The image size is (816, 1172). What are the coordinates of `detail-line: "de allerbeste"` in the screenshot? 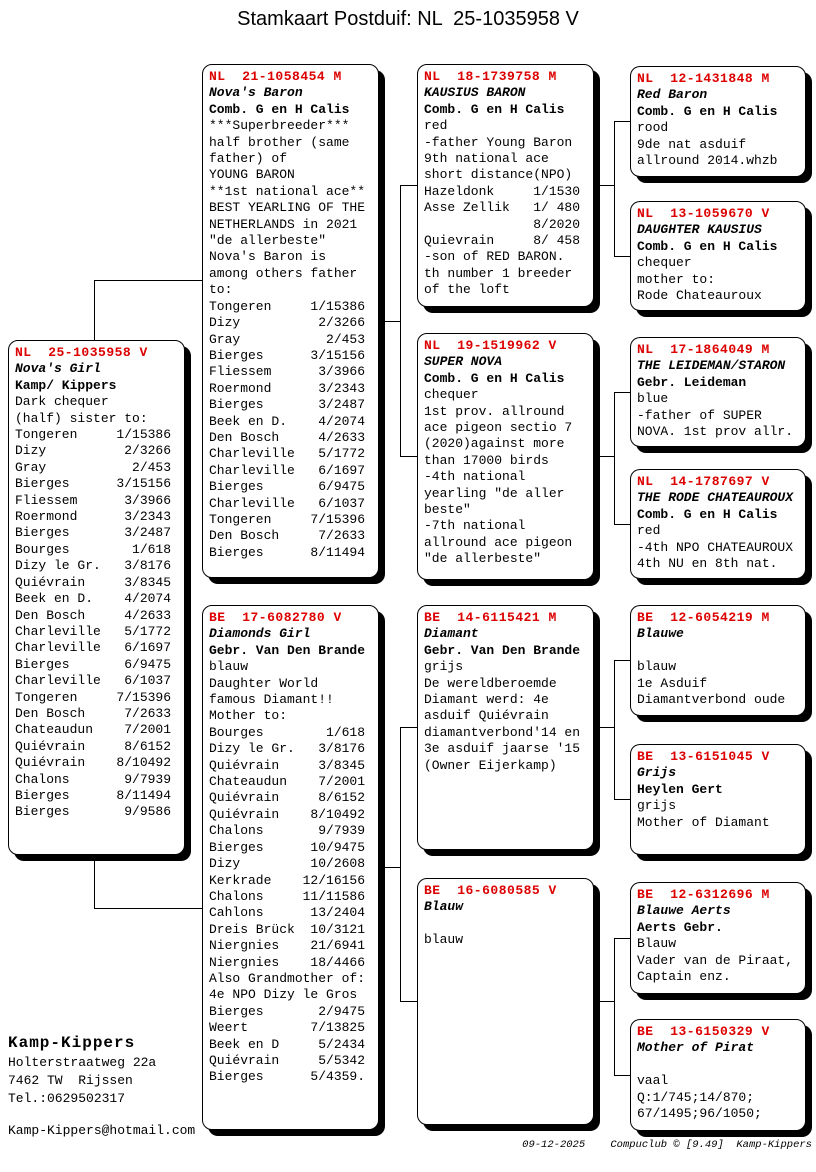 It's located at (483, 559).